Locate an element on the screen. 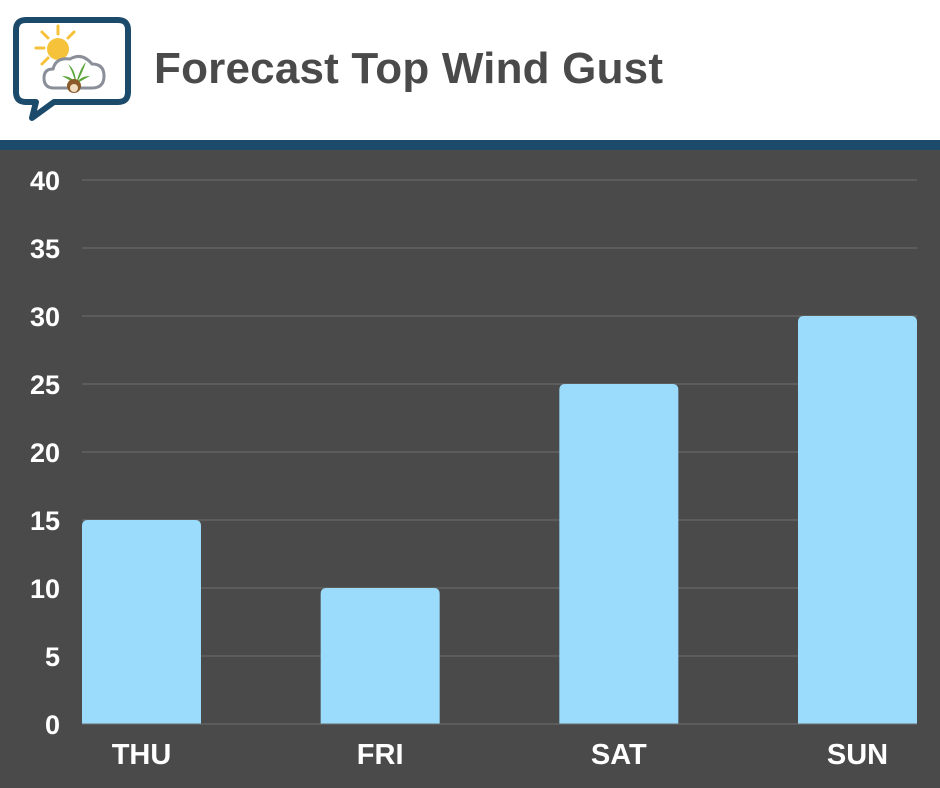 This screenshot has width=940, height=788. x-tick-label: SAT is located at coordinates (619, 755).